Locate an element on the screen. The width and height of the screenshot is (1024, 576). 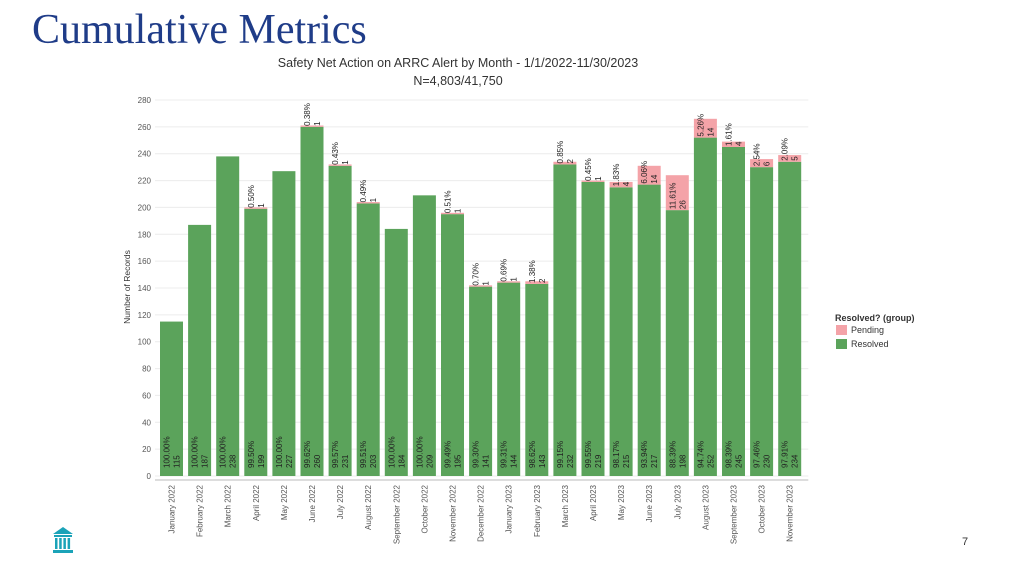
resolved-count-label: 230 is located at coordinates (767, 461).